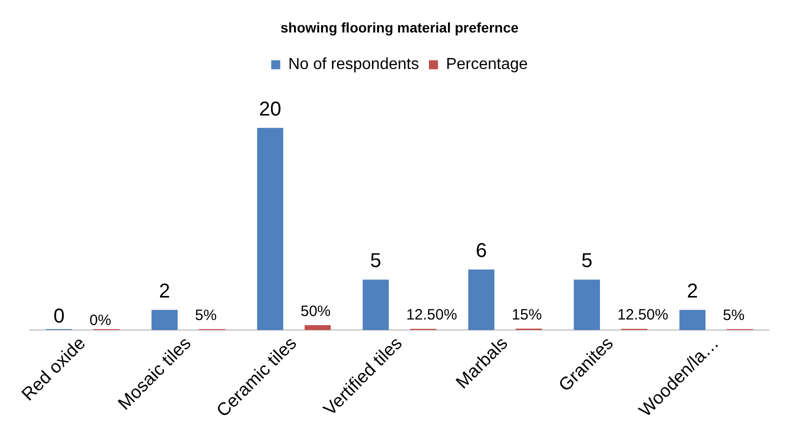  I want to click on chart-title: showing flooring material prefernce, so click(399, 27).